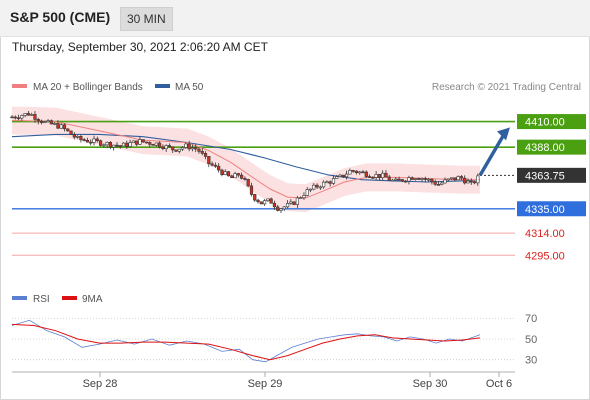  What do you see at coordinates (19, 298) in the screenshot?
I see `legend-swatch-rsi` at bounding box center [19, 298].